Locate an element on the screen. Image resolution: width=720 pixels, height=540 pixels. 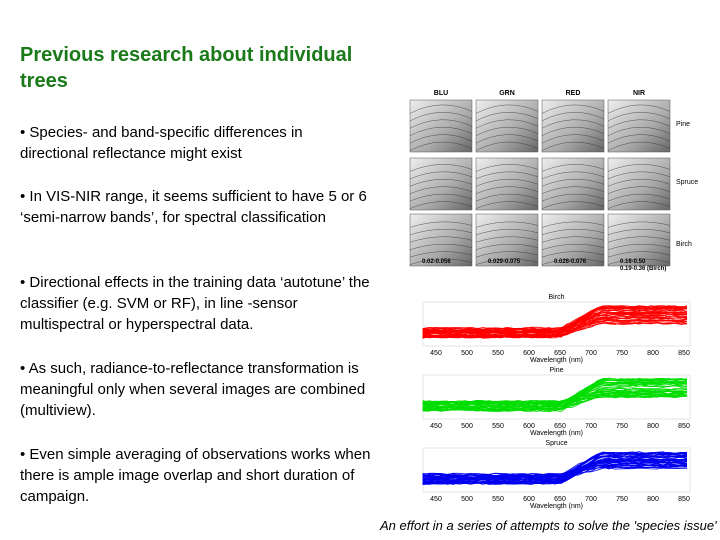
range-label: 0.16-0.50 is located at coordinates (633, 262).